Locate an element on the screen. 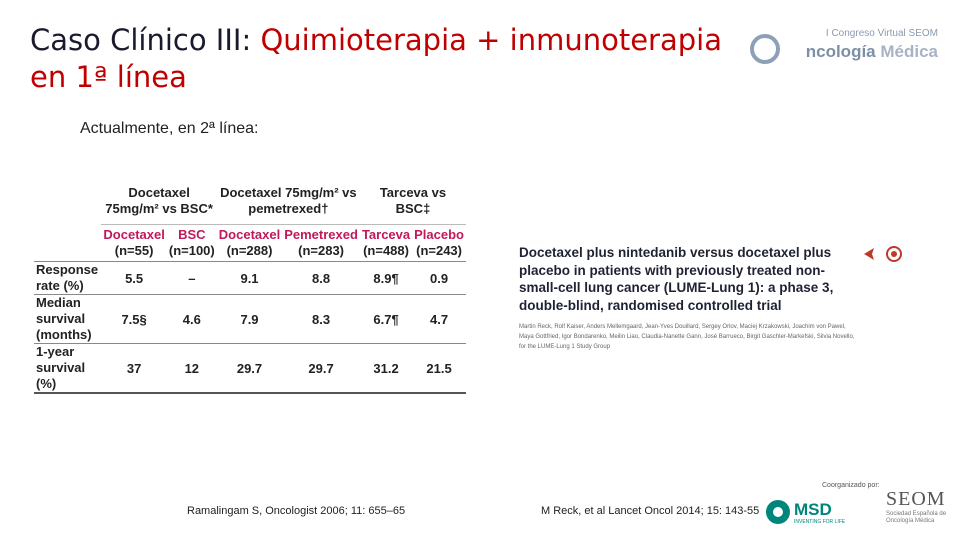  table-cell: 4.7 is located at coordinates (439, 319).